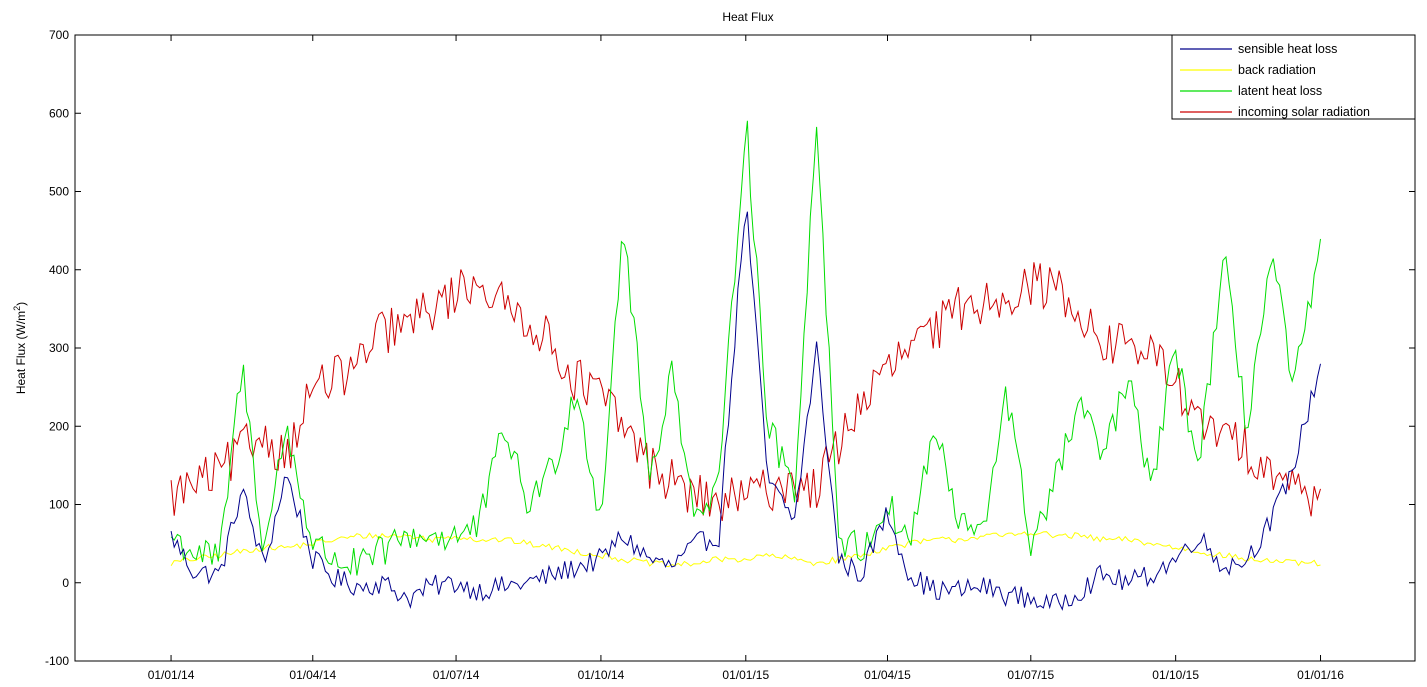  What do you see at coordinates (65, 583) in the screenshot?
I see `y-tick-label: 0` at bounding box center [65, 583].